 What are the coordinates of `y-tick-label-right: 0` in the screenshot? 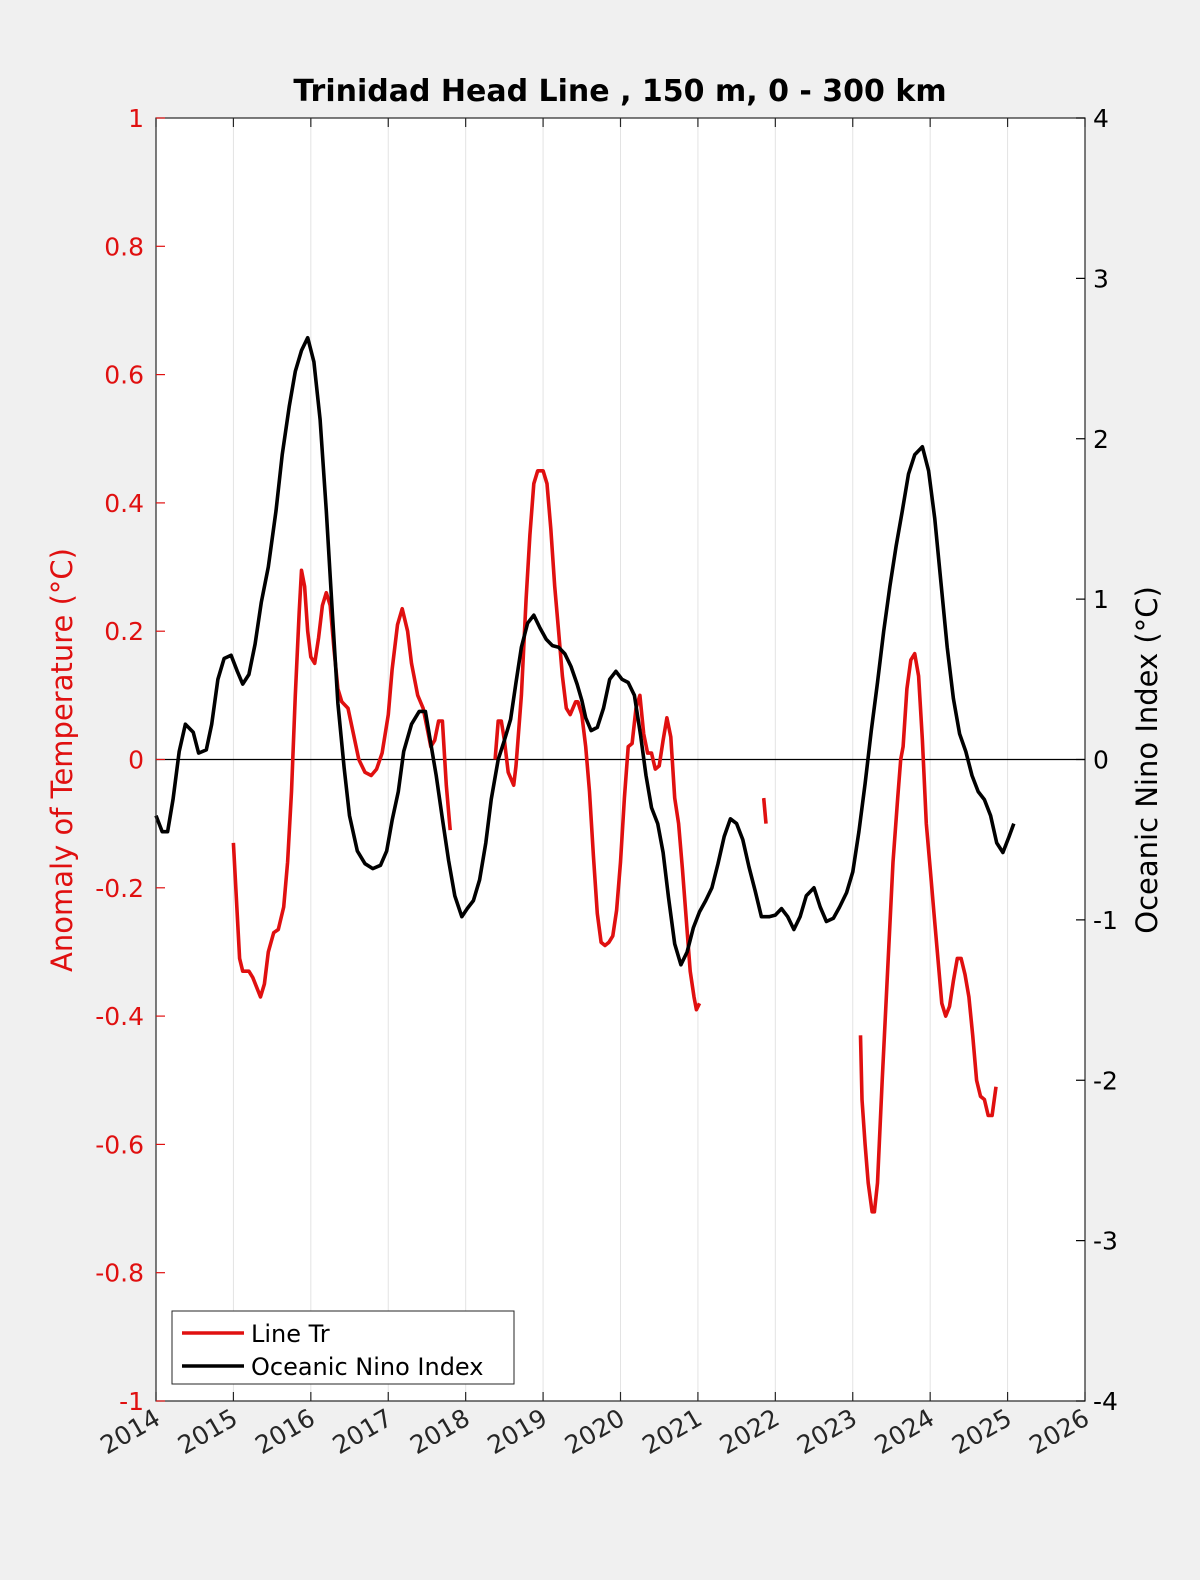 It's located at (1101, 760).